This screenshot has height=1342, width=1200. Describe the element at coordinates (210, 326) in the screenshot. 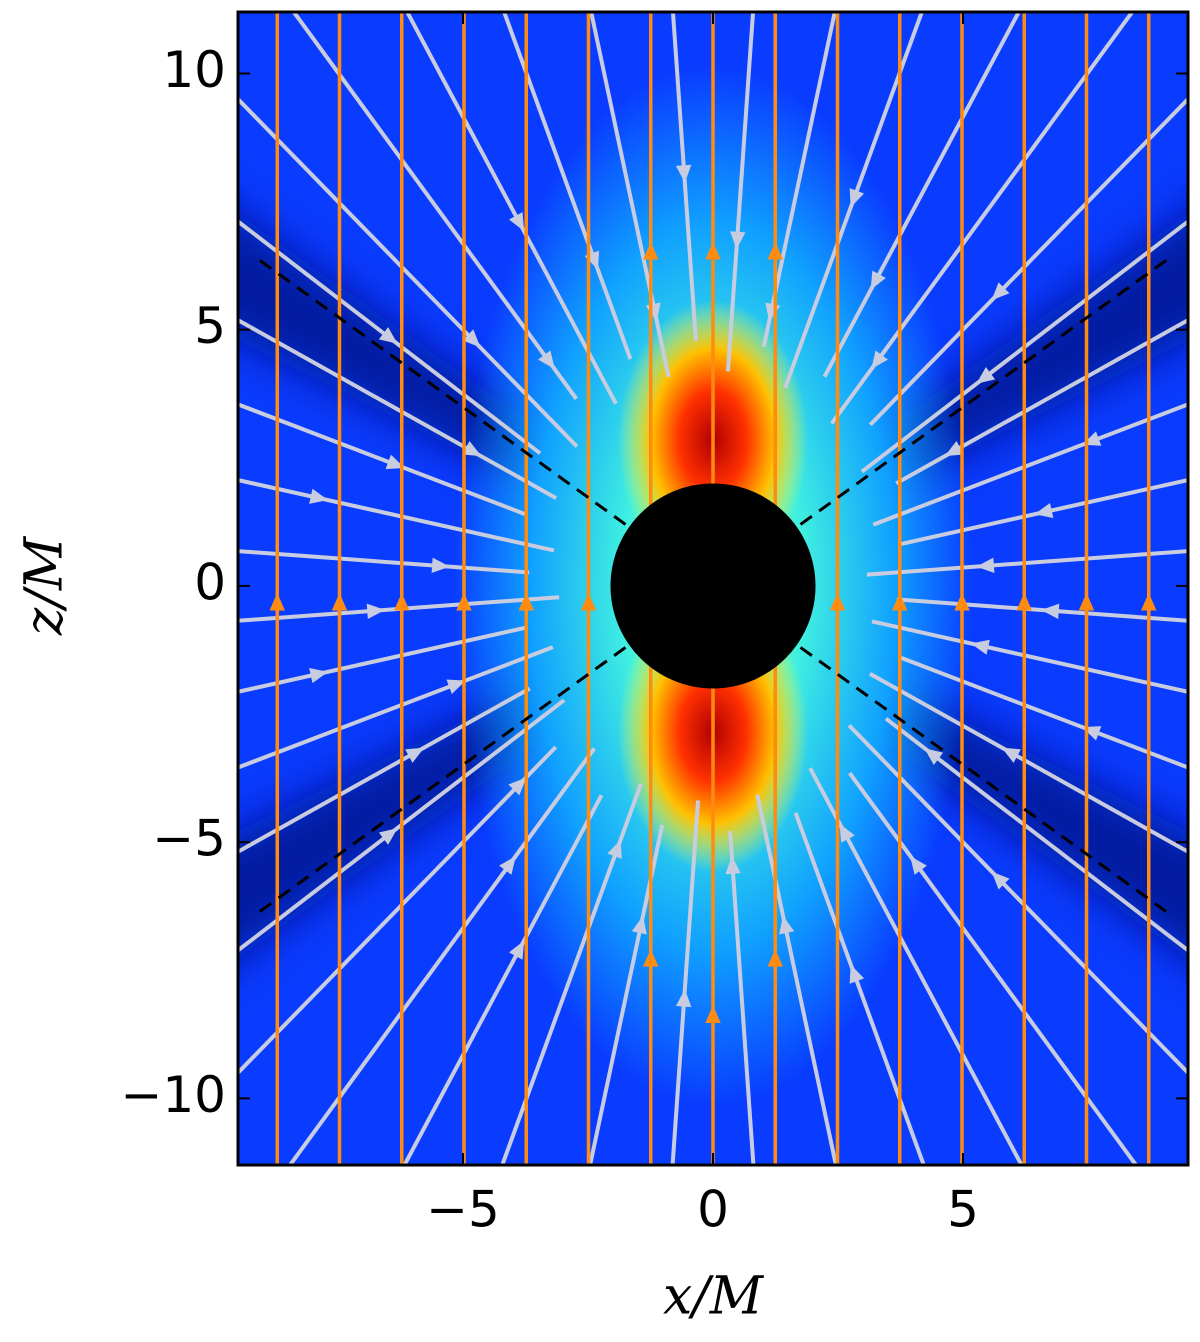

I see `y-tick-label: 5` at that location.